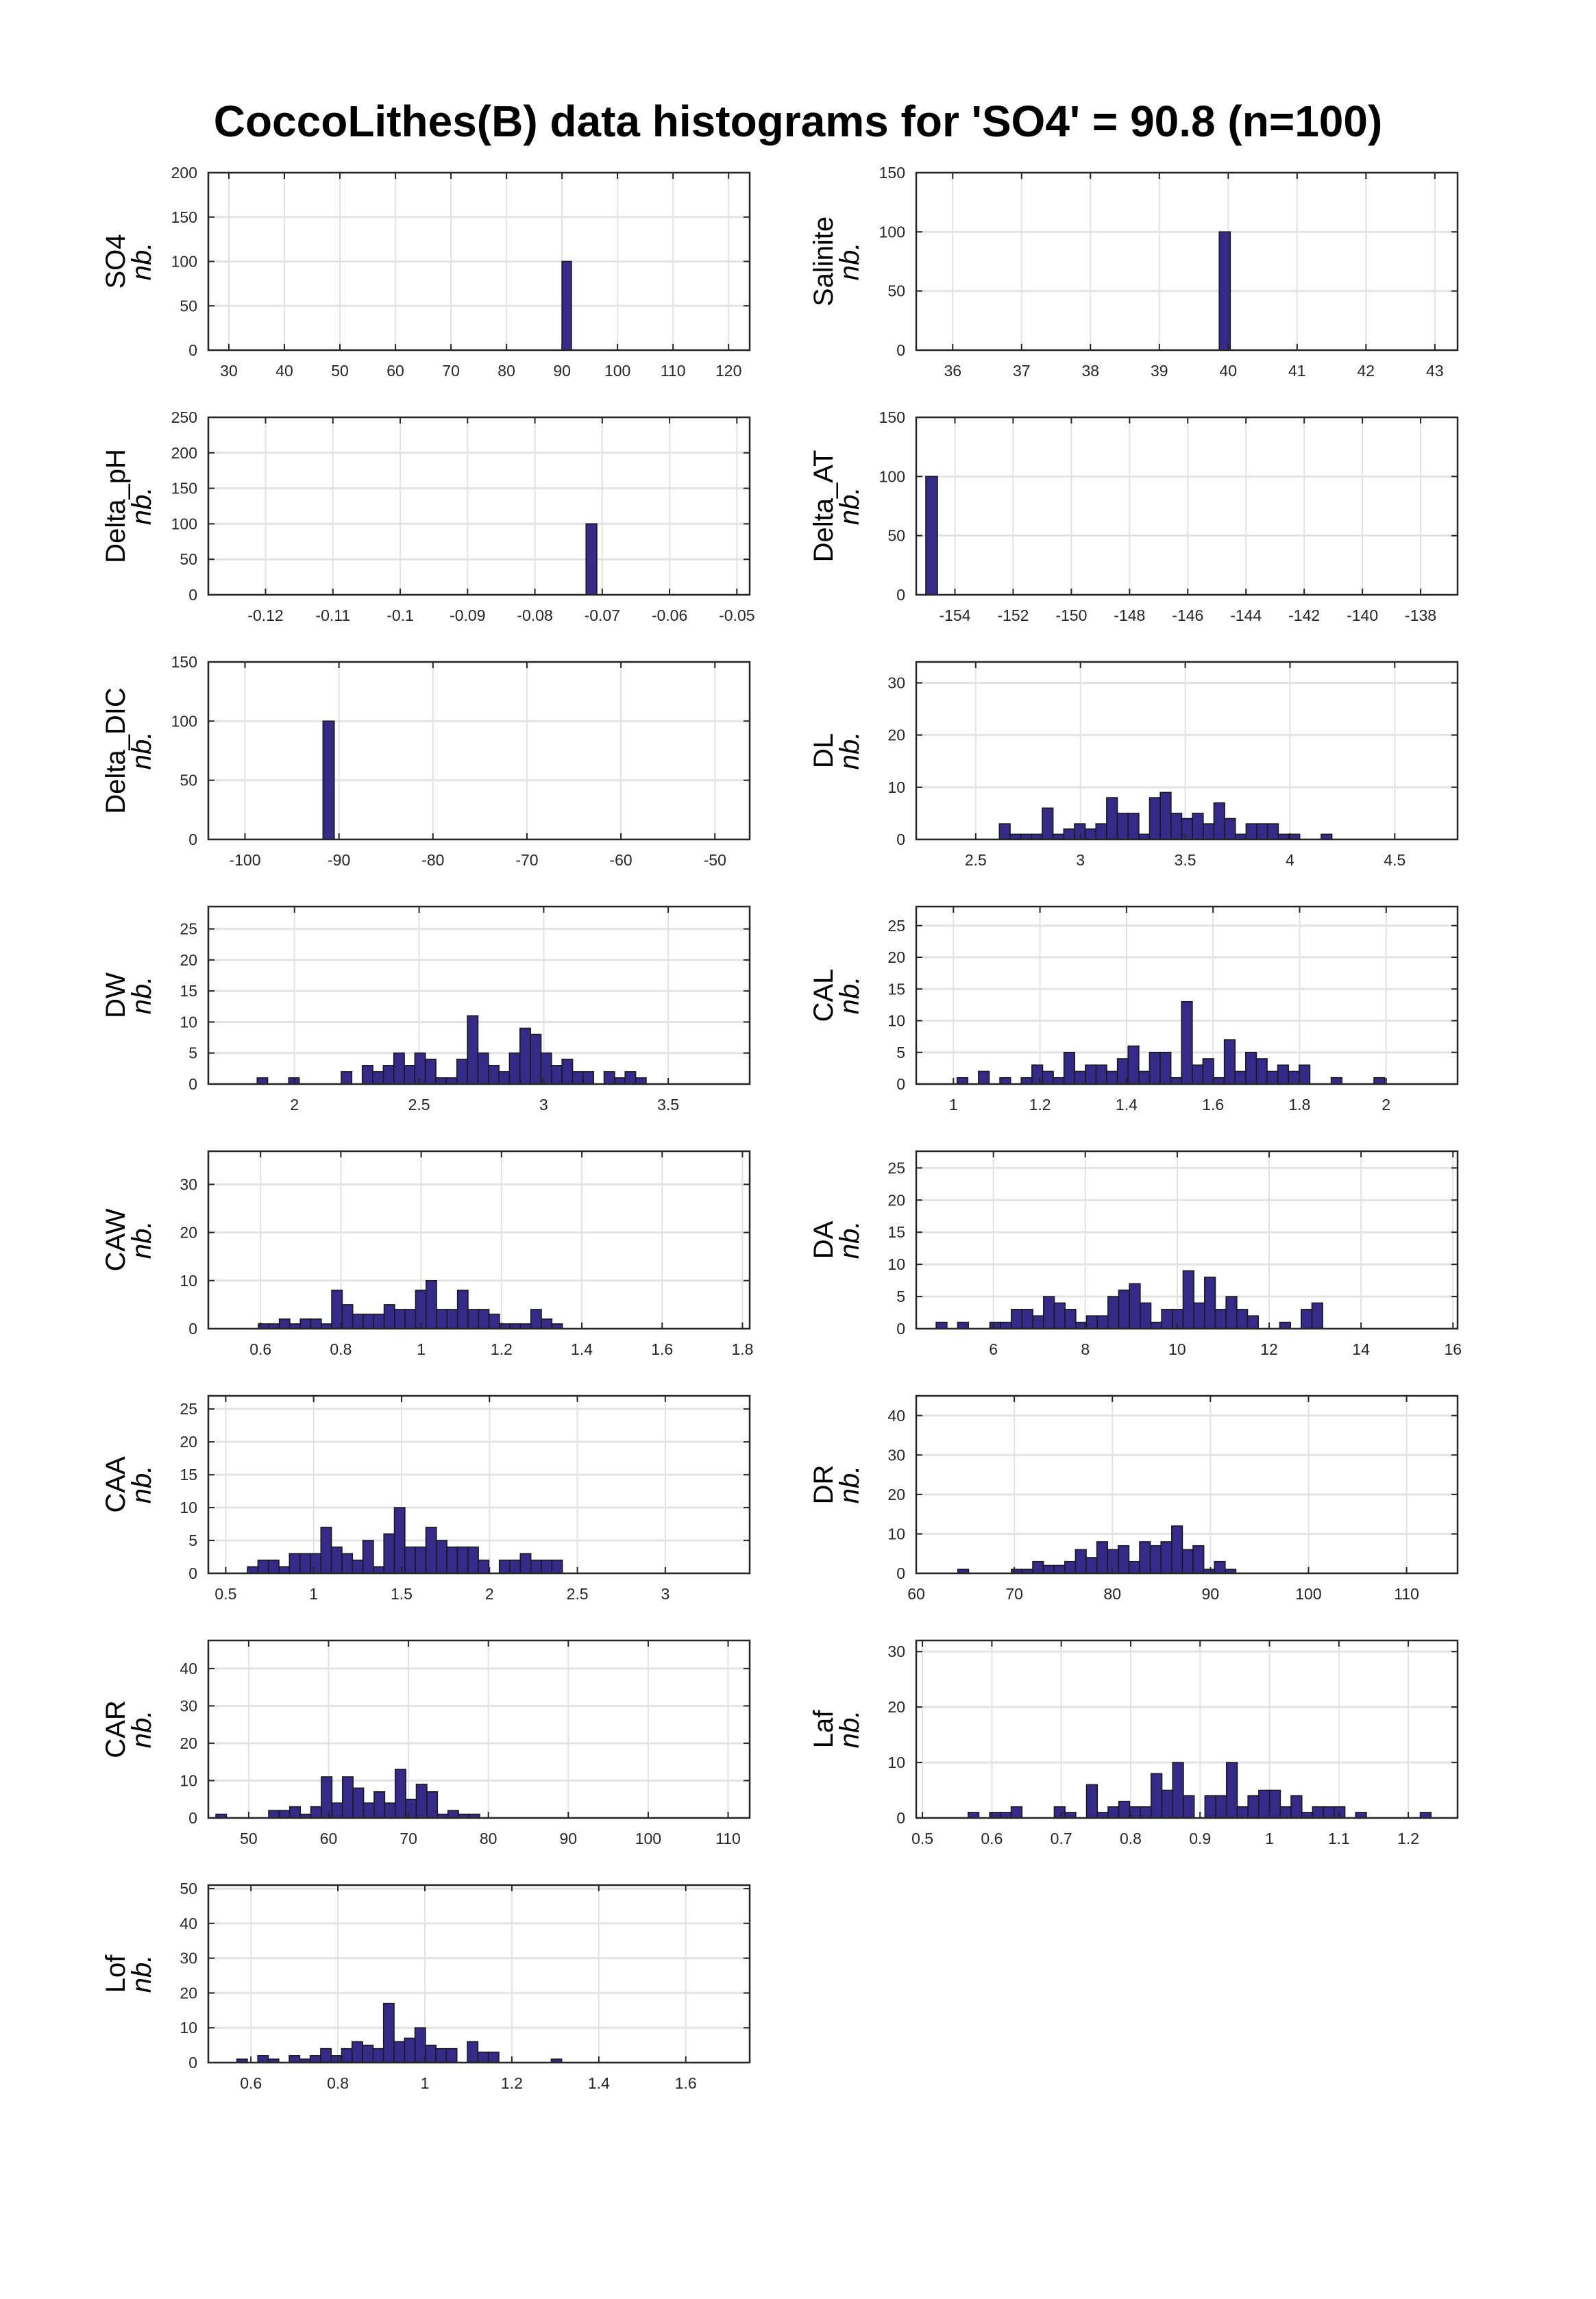 This screenshot has height=2299, width=1596. Describe the element at coordinates (249, 1838) in the screenshot. I see `x-tick-label: 50` at that location.